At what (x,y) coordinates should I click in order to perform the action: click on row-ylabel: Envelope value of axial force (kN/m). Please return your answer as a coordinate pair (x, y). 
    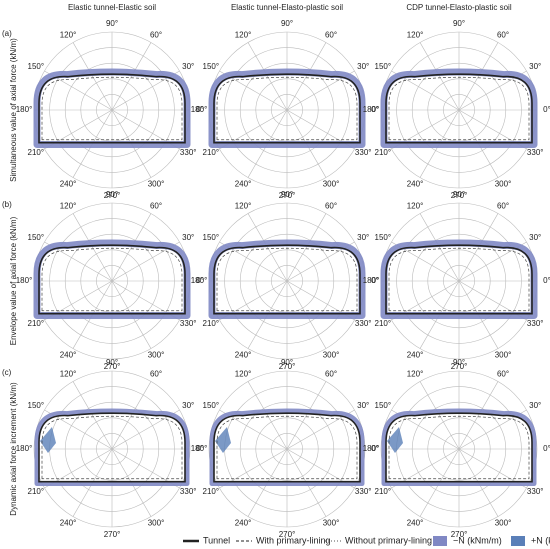
    Looking at the image, I should click on (13, 280).